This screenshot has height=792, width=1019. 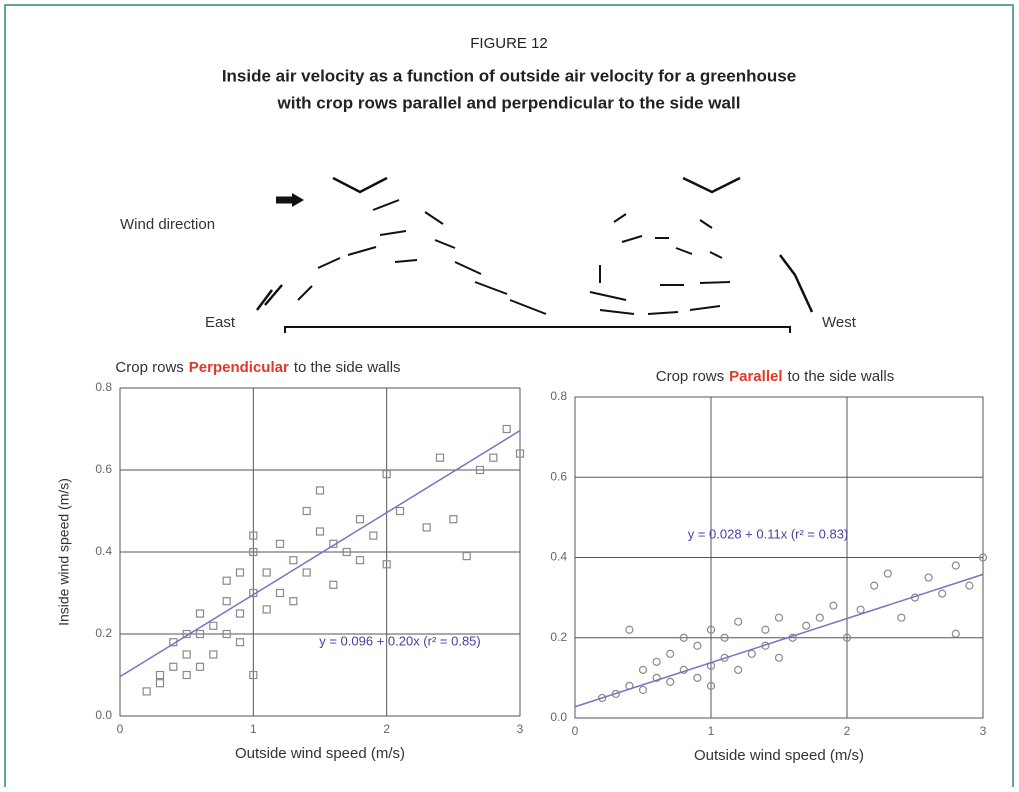 What do you see at coordinates (775, 376) in the screenshot?
I see `chart-title: Crop rows Parallel to the side walls` at bounding box center [775, 376].